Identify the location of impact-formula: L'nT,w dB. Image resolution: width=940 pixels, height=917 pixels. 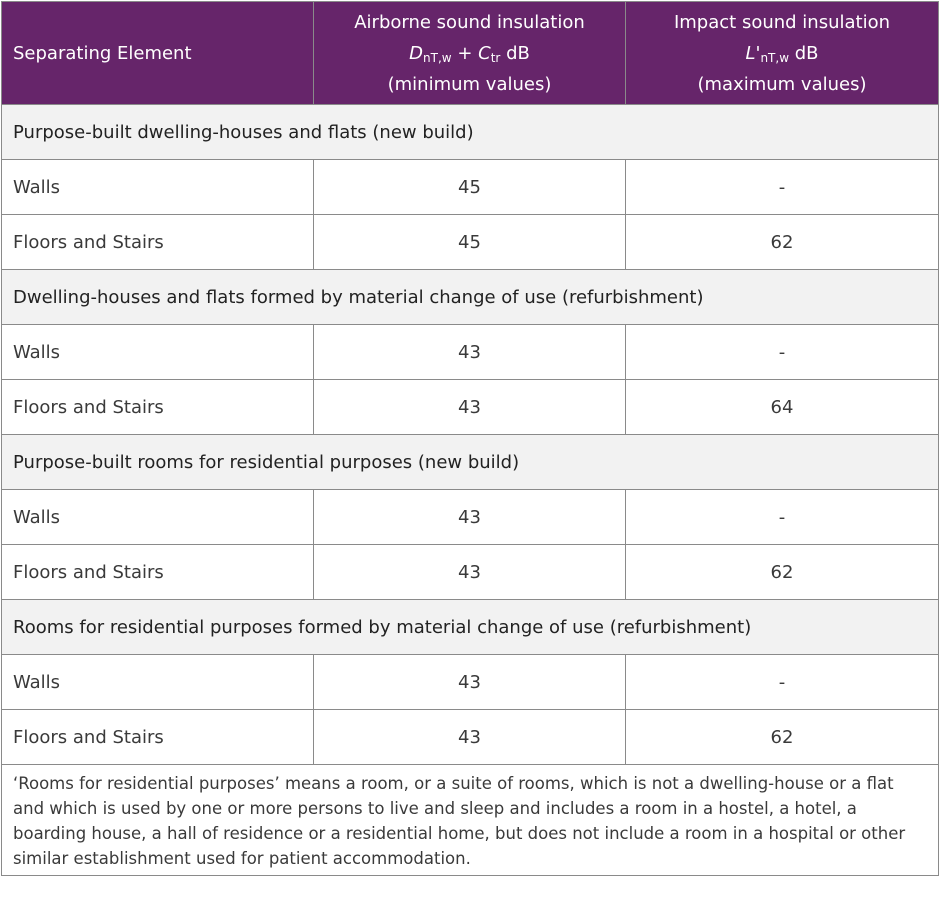
(782, 53).